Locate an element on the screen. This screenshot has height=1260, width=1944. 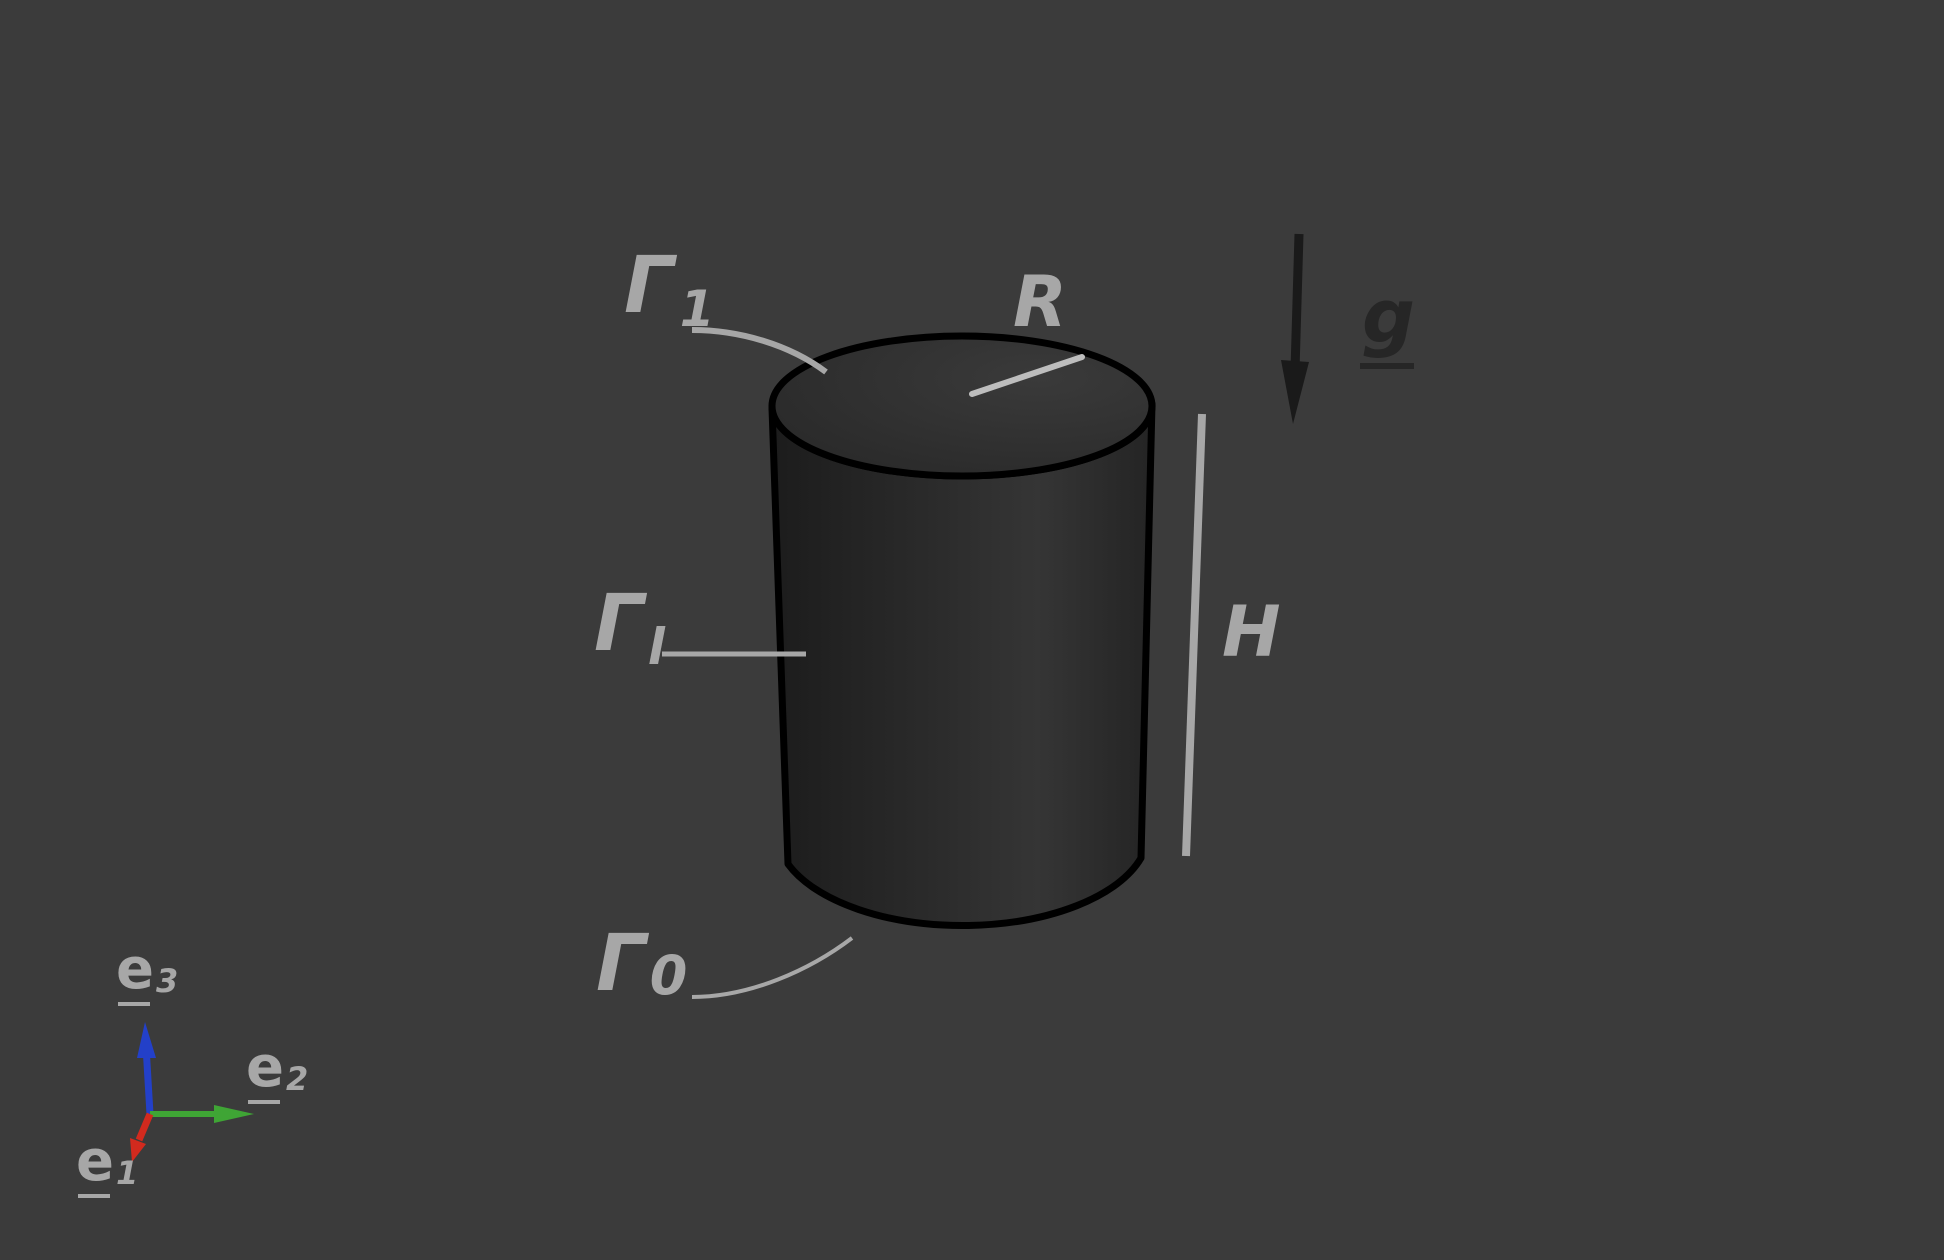
e1-label: e1 is located at coordinates (107, 1161).